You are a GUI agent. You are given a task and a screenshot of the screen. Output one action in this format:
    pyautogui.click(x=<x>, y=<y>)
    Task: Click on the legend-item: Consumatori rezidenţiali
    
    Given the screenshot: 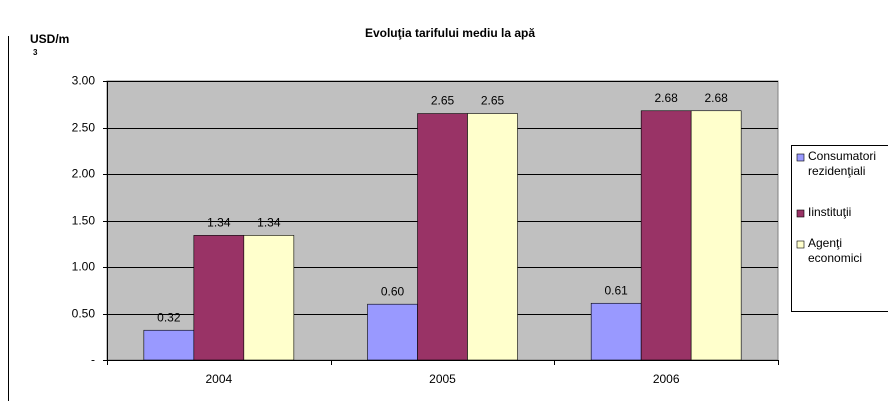 What is the action you would take?
    pyautogui.click(x=842, y=163)
    